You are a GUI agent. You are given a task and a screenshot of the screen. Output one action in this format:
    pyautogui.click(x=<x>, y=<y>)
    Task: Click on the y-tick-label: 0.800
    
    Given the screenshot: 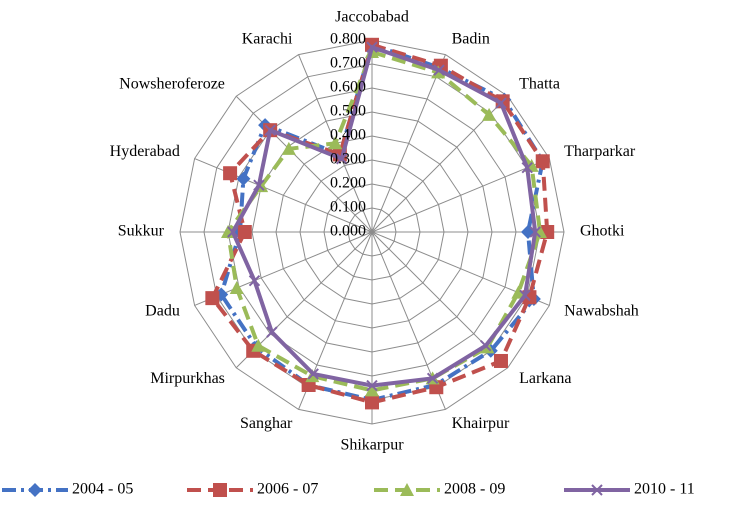 What is the action you would take?
    pyautogui.click(x=348, y=39)
    